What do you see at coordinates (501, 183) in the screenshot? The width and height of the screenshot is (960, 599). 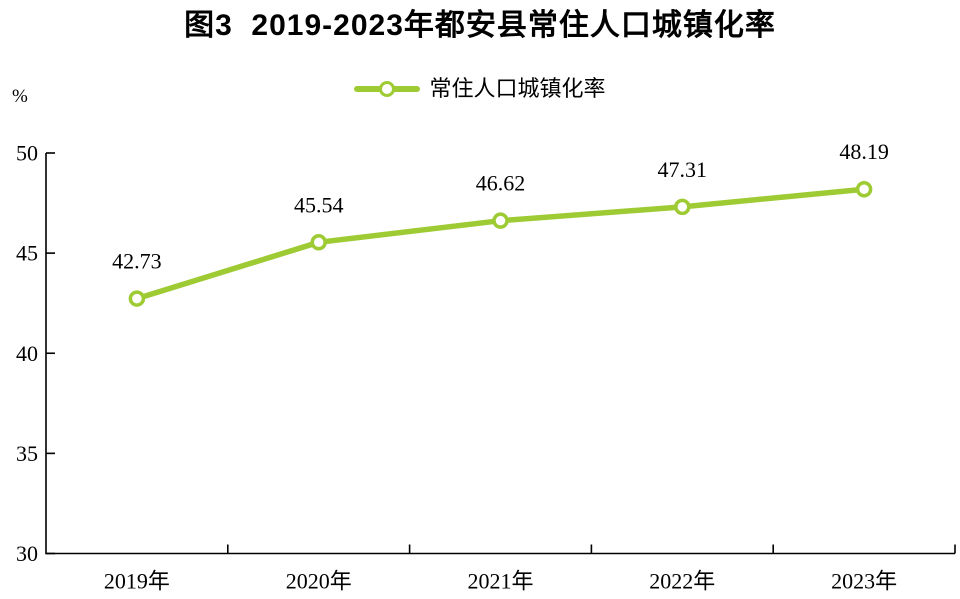 I see `data-label: 46.62` at bounding box center [501, 183].